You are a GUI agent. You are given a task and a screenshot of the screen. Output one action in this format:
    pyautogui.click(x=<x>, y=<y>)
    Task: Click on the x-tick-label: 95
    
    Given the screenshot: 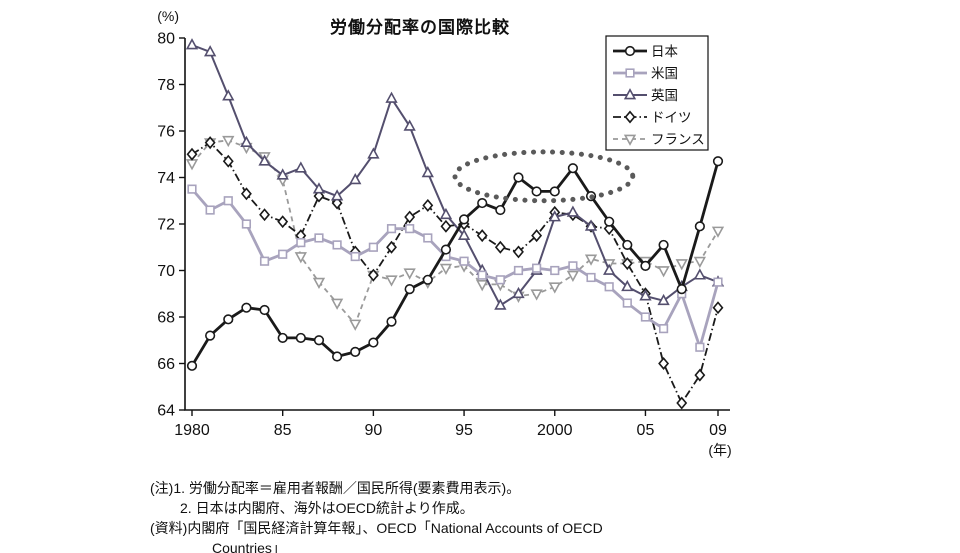 What is the action you would take?
    pyautogui.click(x=464, y=430)
    